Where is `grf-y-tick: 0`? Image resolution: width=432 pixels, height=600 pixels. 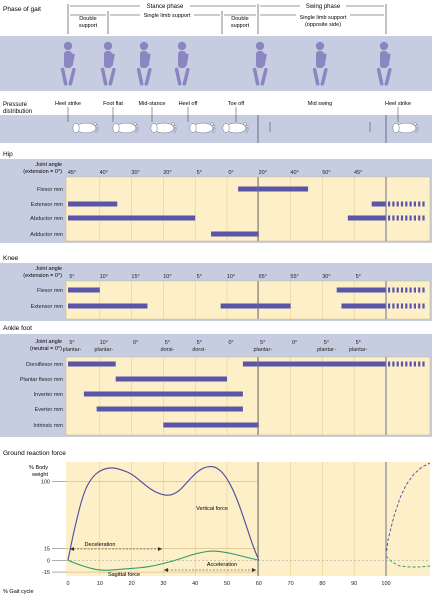
grf-y-tick: 0 is located at coordinates (48, 561).